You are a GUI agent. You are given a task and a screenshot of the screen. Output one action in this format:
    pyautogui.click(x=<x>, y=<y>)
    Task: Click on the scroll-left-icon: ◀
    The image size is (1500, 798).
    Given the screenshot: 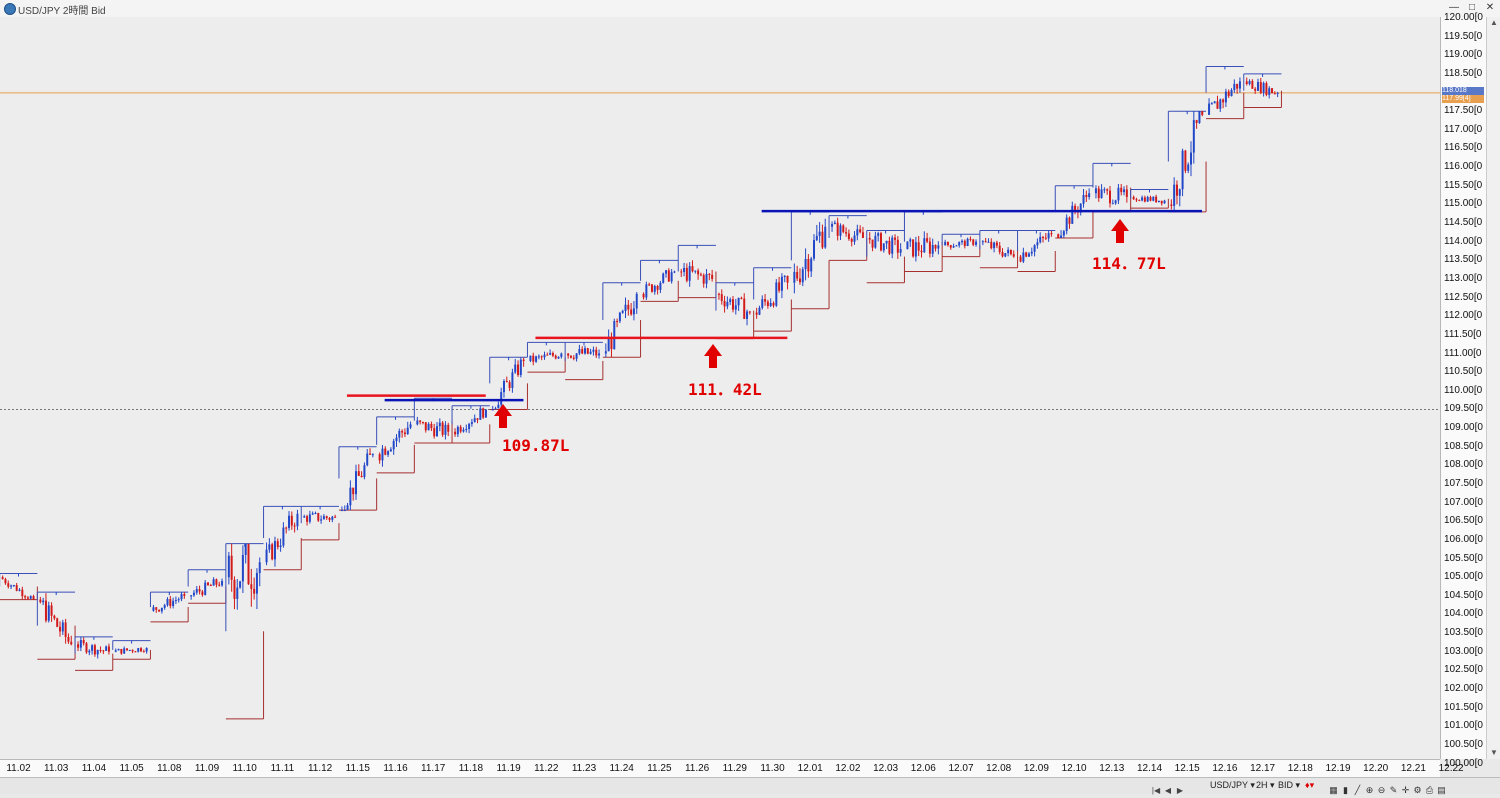 What is the action you would take?
    pyautogui.click(x=1168, y=790)
    